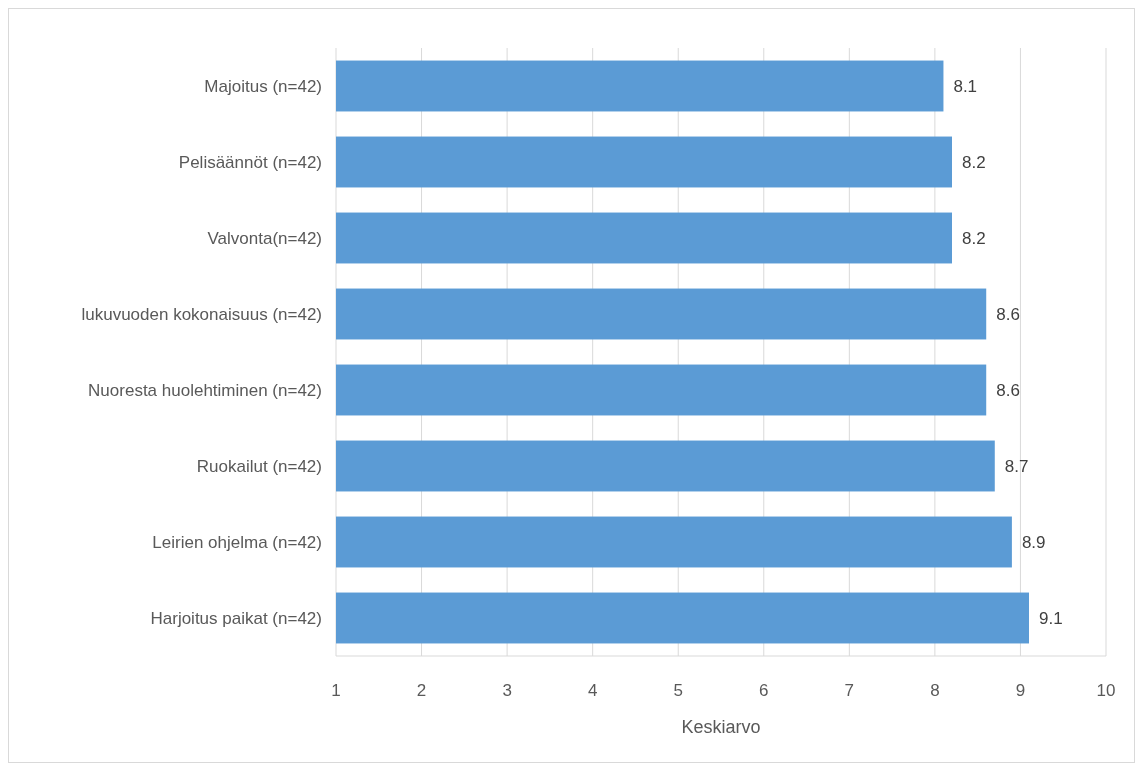 Image resolution: width=1135 pixels, height=763 pixels. I want to click on x-tick-label: 6, so click(764, 690).